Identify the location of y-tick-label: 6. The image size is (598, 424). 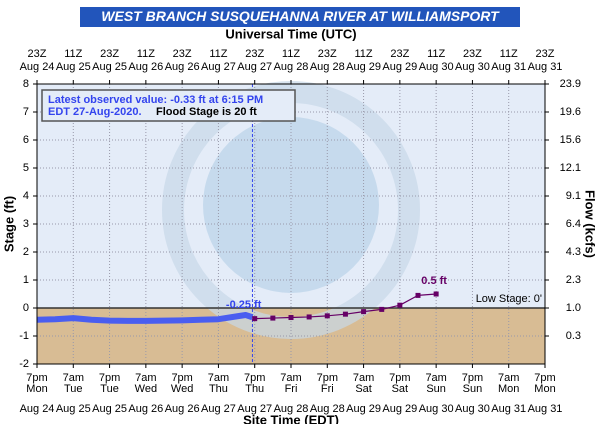
(26, 140).